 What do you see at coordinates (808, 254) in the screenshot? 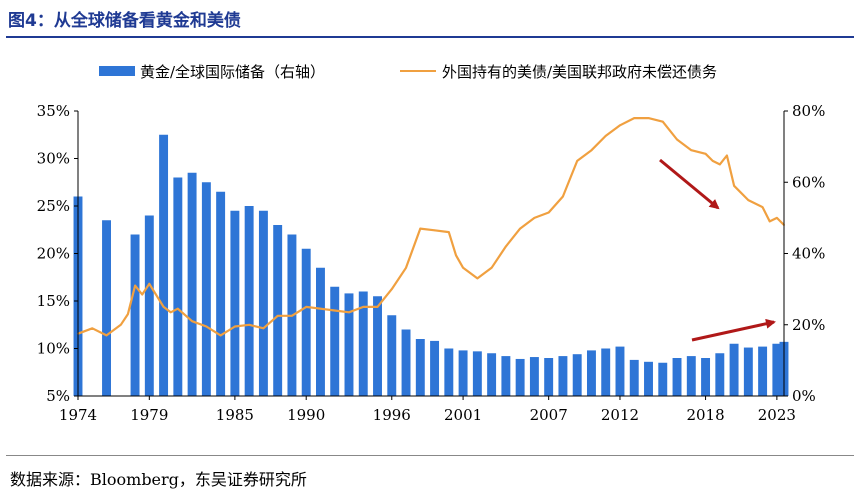
I see `right-tick-label-2: 40%` at bounding box center [808, 254].